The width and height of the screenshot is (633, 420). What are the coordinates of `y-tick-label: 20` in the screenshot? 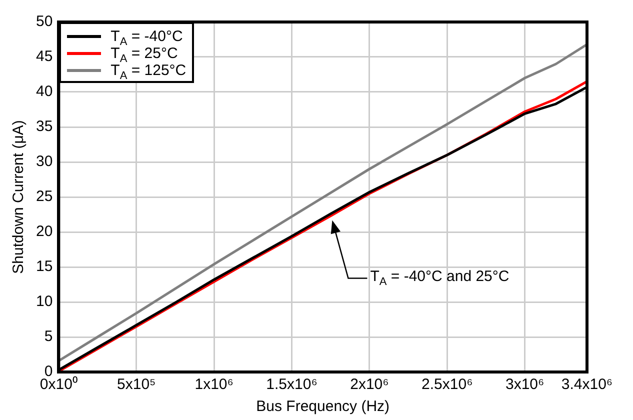 It's located at (44, 231).